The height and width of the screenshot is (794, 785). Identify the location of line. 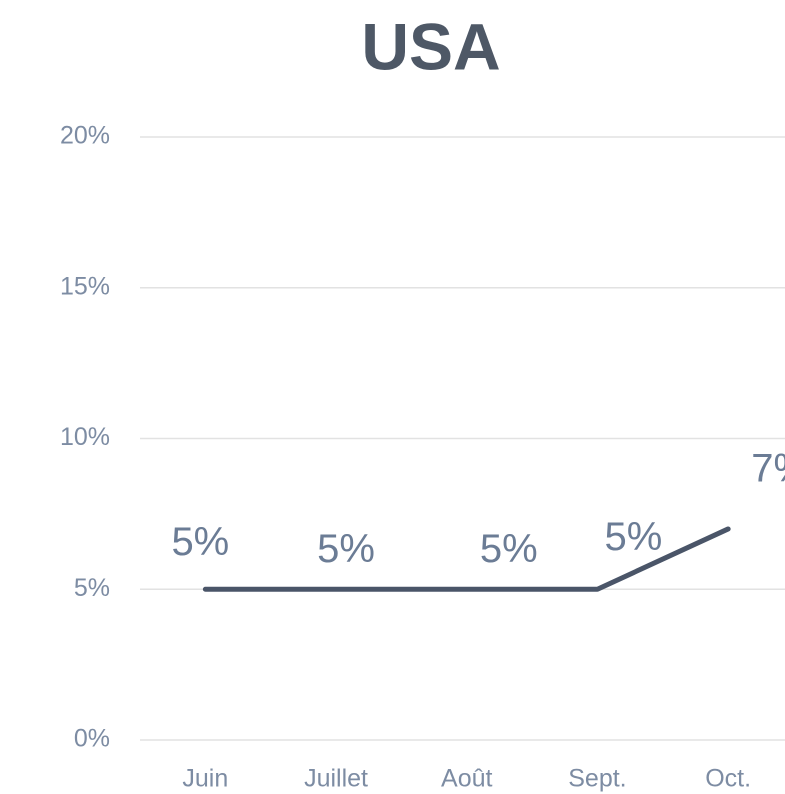
(466, 559).